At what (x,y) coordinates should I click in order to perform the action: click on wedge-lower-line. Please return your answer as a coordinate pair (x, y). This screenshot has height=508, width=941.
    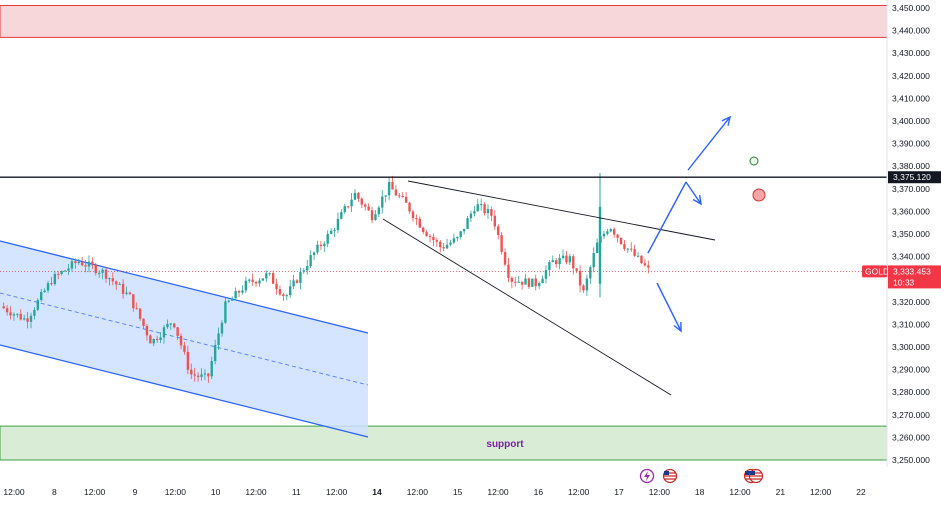
    Looking at the image, I should click on (527, 307).